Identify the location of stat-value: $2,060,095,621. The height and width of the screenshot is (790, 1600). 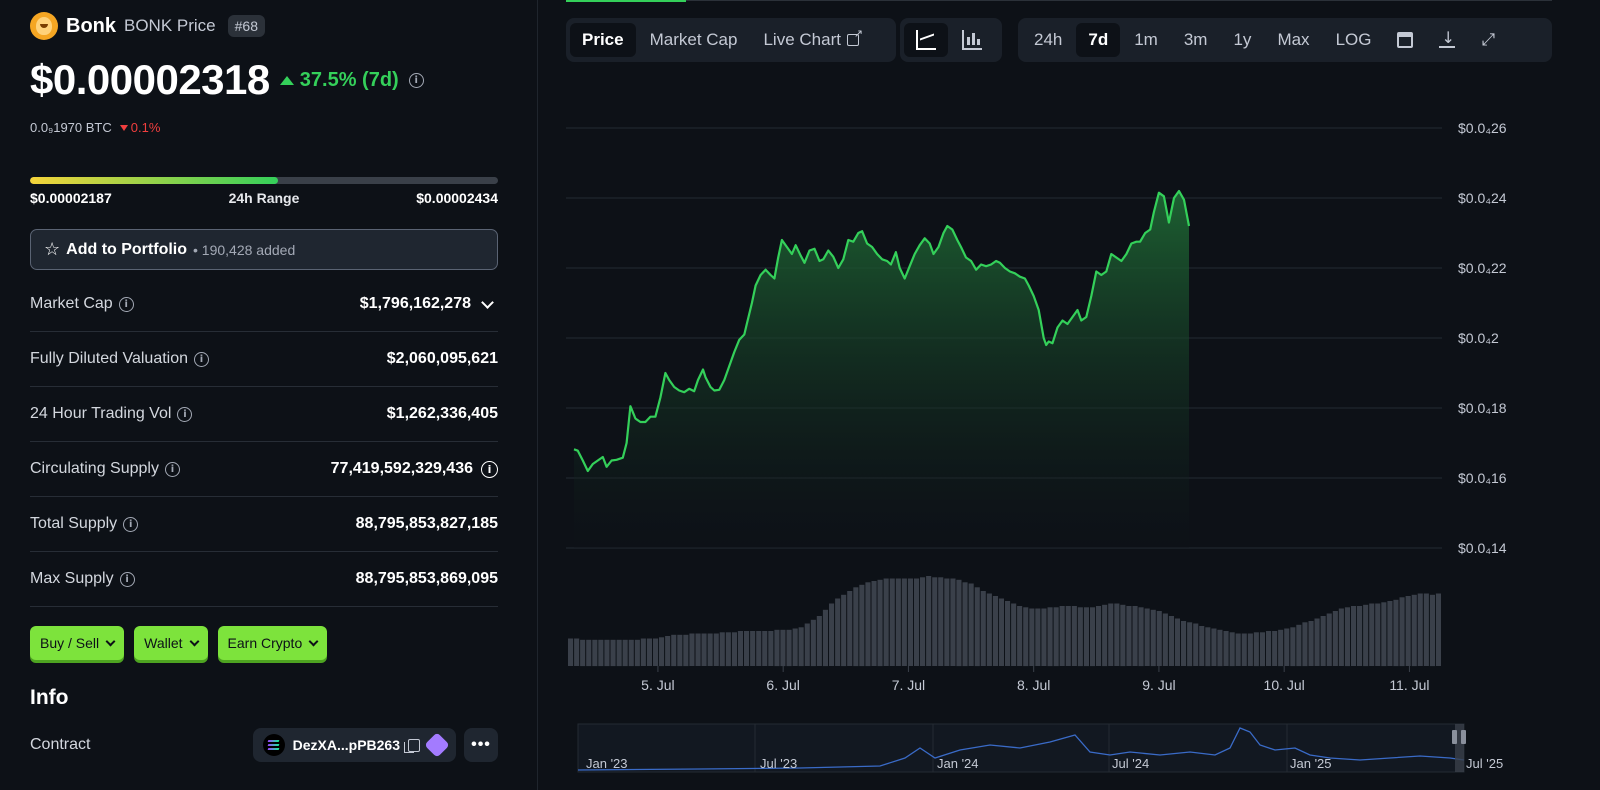
(442, 358).